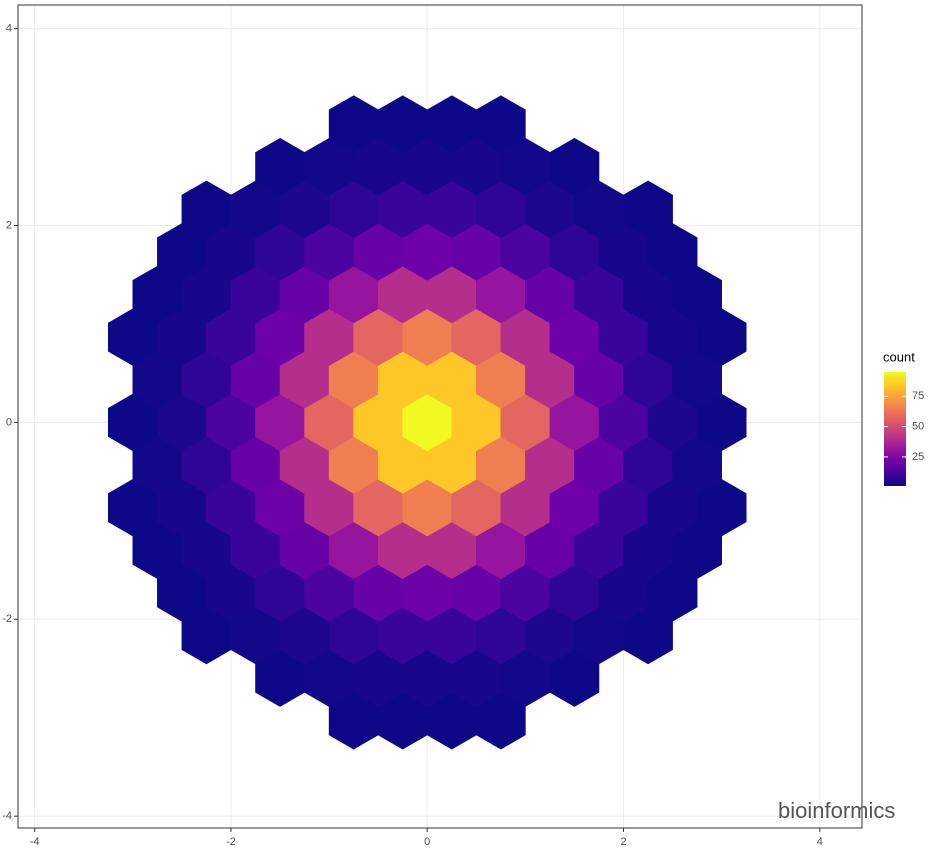 The height and width of the screenshot is (850, 931). What do you see at coordinates (623, 842) in the screenshot?
I see `x-tick-label: 2` at bounding box center [623, 842].